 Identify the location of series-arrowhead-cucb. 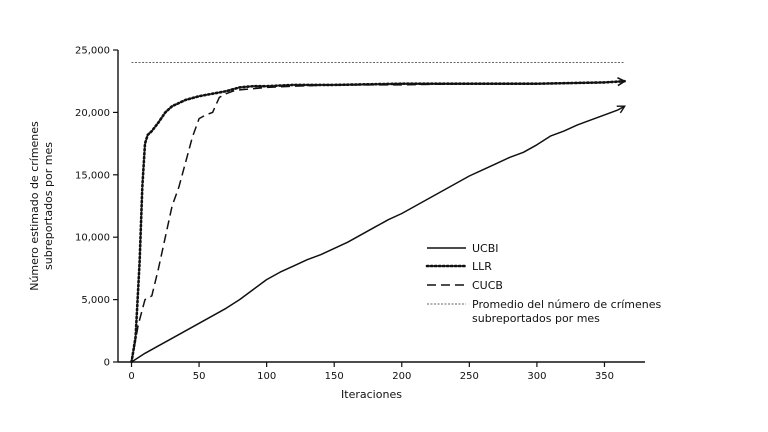
(622, 82).